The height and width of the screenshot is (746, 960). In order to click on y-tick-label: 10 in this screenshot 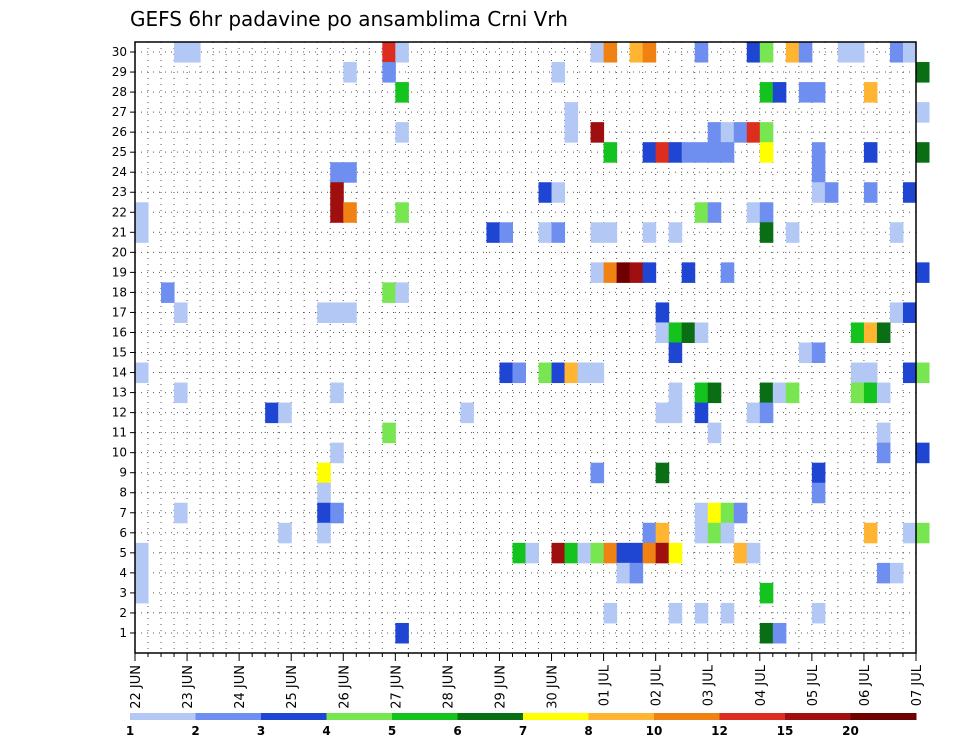, I will do `click(119, 453)`.